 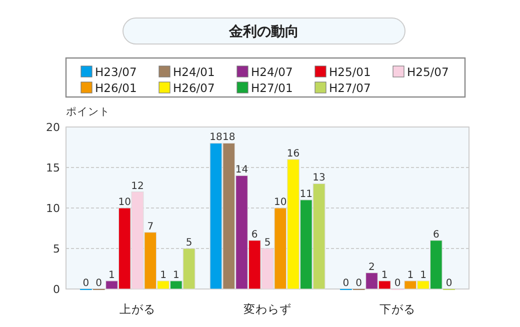 What do you see at coordinates (53, 168) in the screenshot?
I see `y-tick-label: 15` at bounding box center [53, 168].